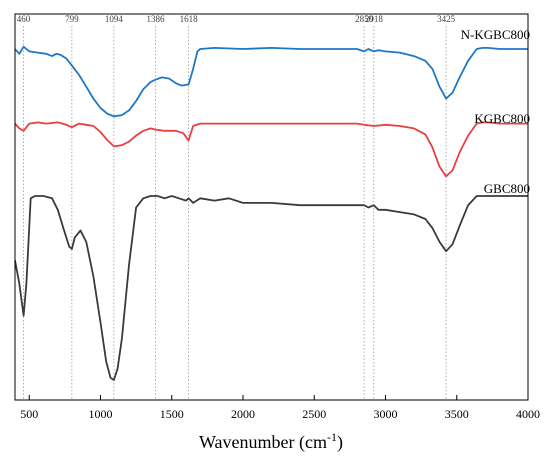 Image resolution: width=550 pixels, height=462 pixels. I want to click on peak-label-1094: 1094, so click(114, 19).